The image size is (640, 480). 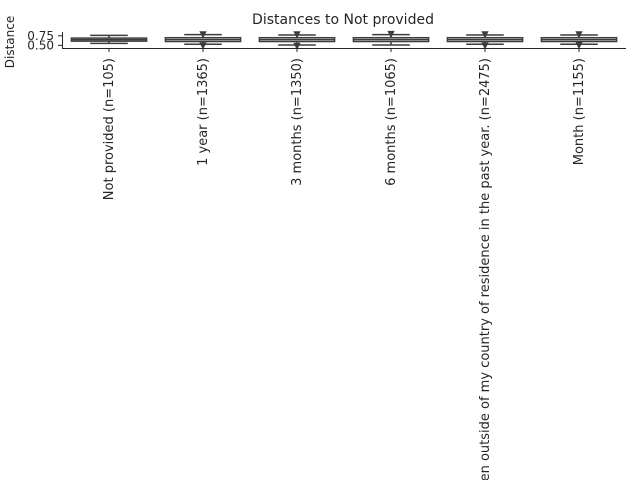 I want to click on y-tick-label: 0.50, so click(x=40, y=45).